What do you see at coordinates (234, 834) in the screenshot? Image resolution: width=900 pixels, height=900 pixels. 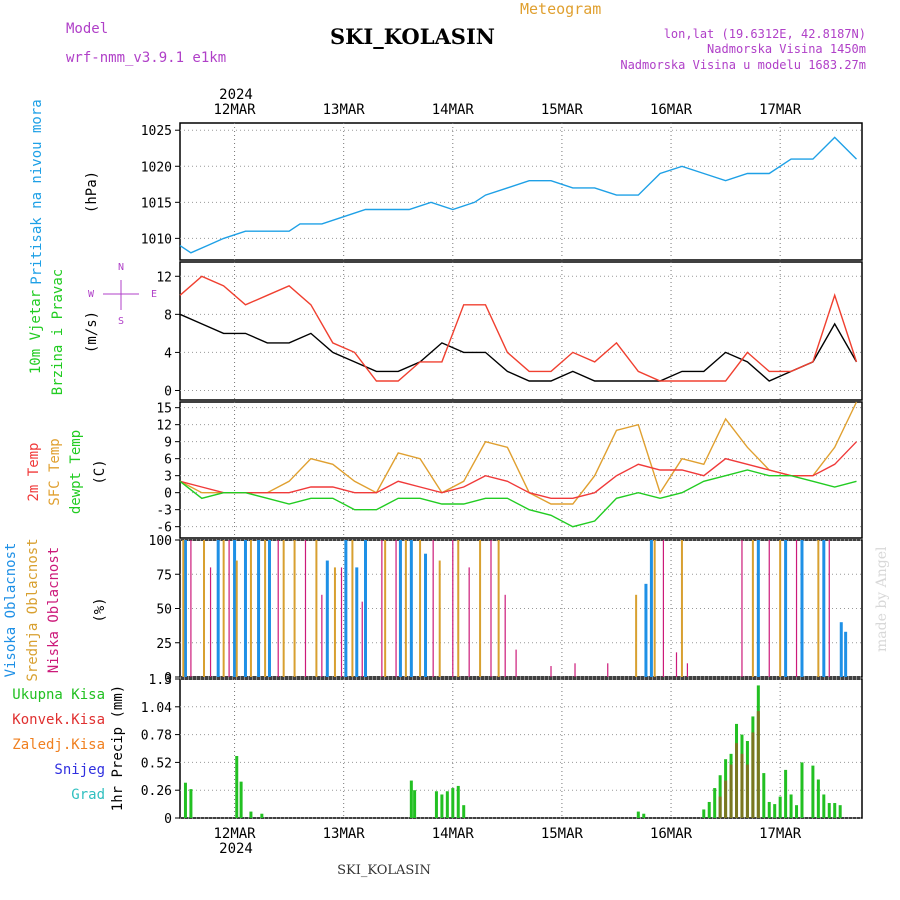 I see `date-label-bottom: 12MAR` at bounding box center [234, 834].